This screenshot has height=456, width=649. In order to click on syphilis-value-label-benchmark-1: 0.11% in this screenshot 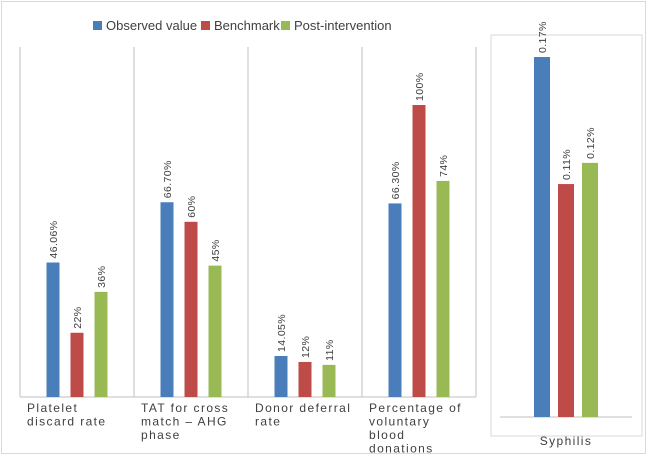, I will do `click(567, 164)`.